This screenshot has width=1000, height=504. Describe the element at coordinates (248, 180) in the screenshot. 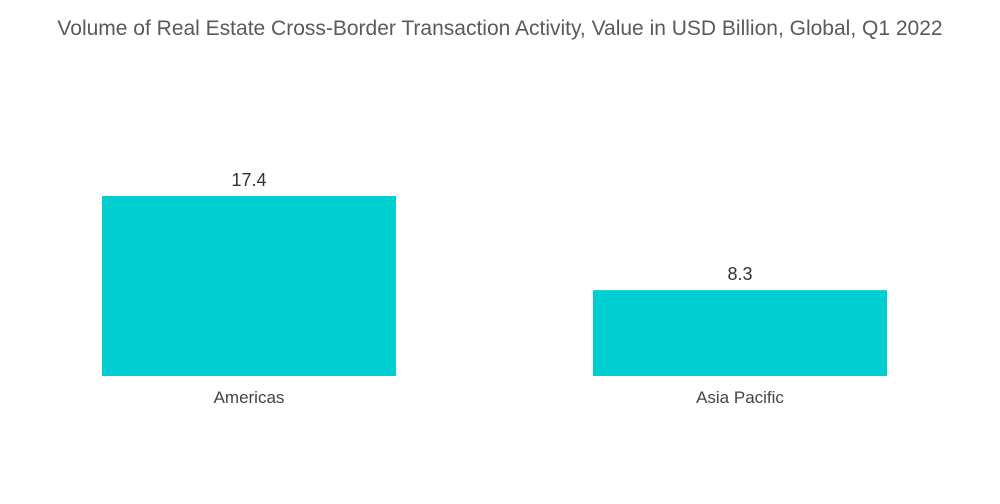

I see `data-label-americas: 17.4` at that location.